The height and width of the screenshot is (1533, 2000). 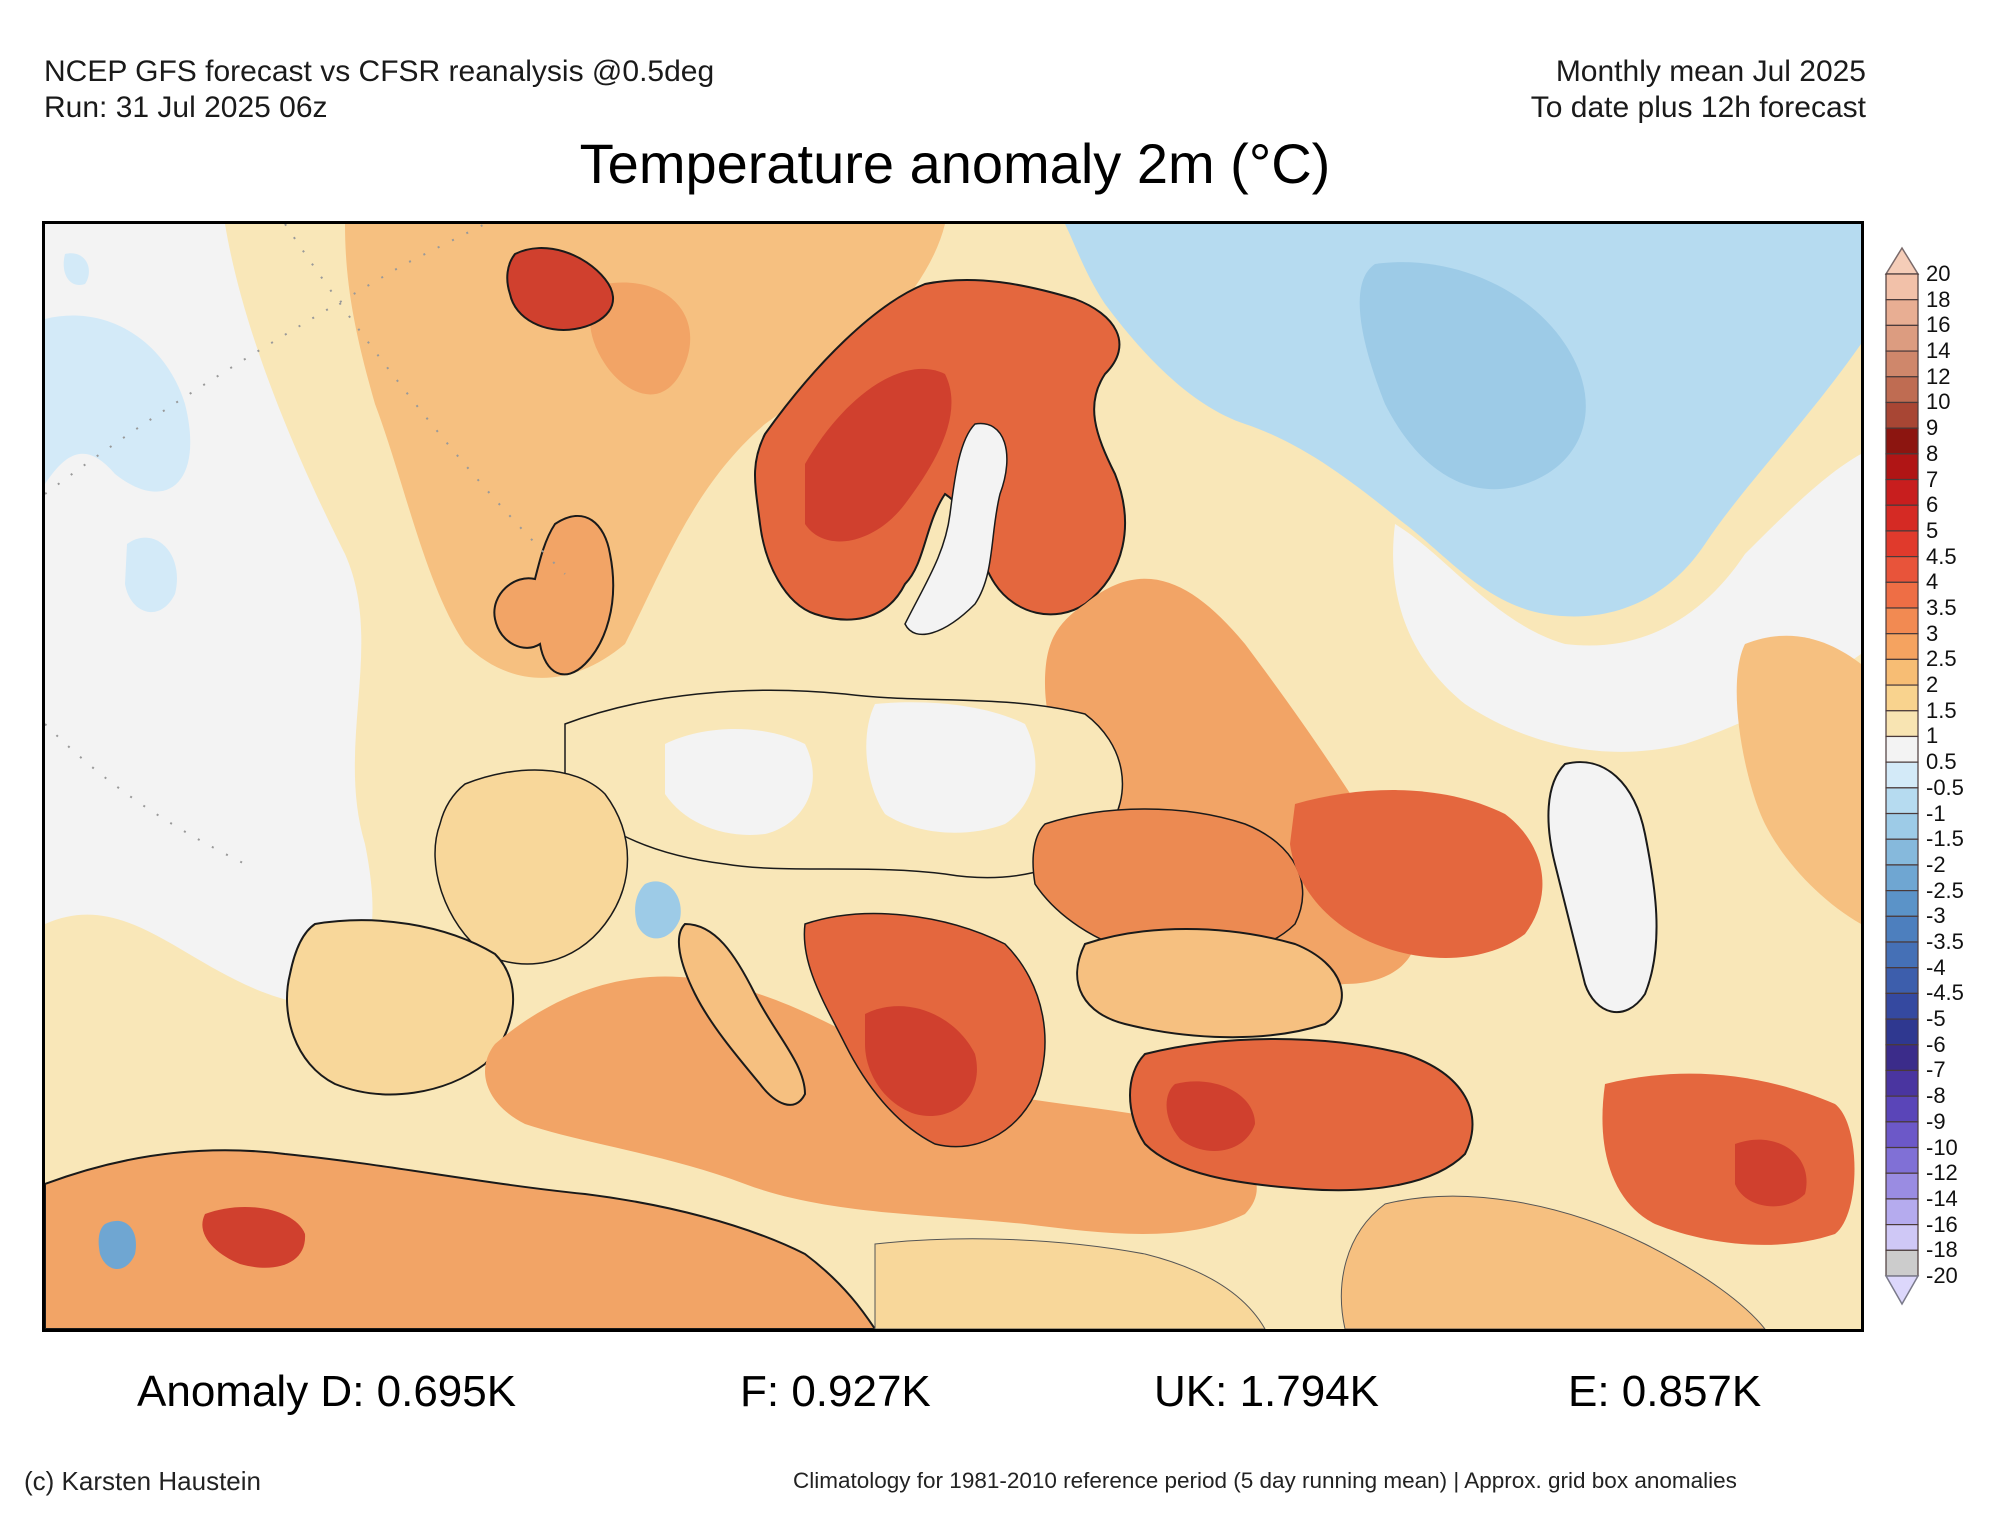 What do you see at coordinates (461, 1239) in the screenshot?
I see `north-africa` at bounding box center [461, 1239].